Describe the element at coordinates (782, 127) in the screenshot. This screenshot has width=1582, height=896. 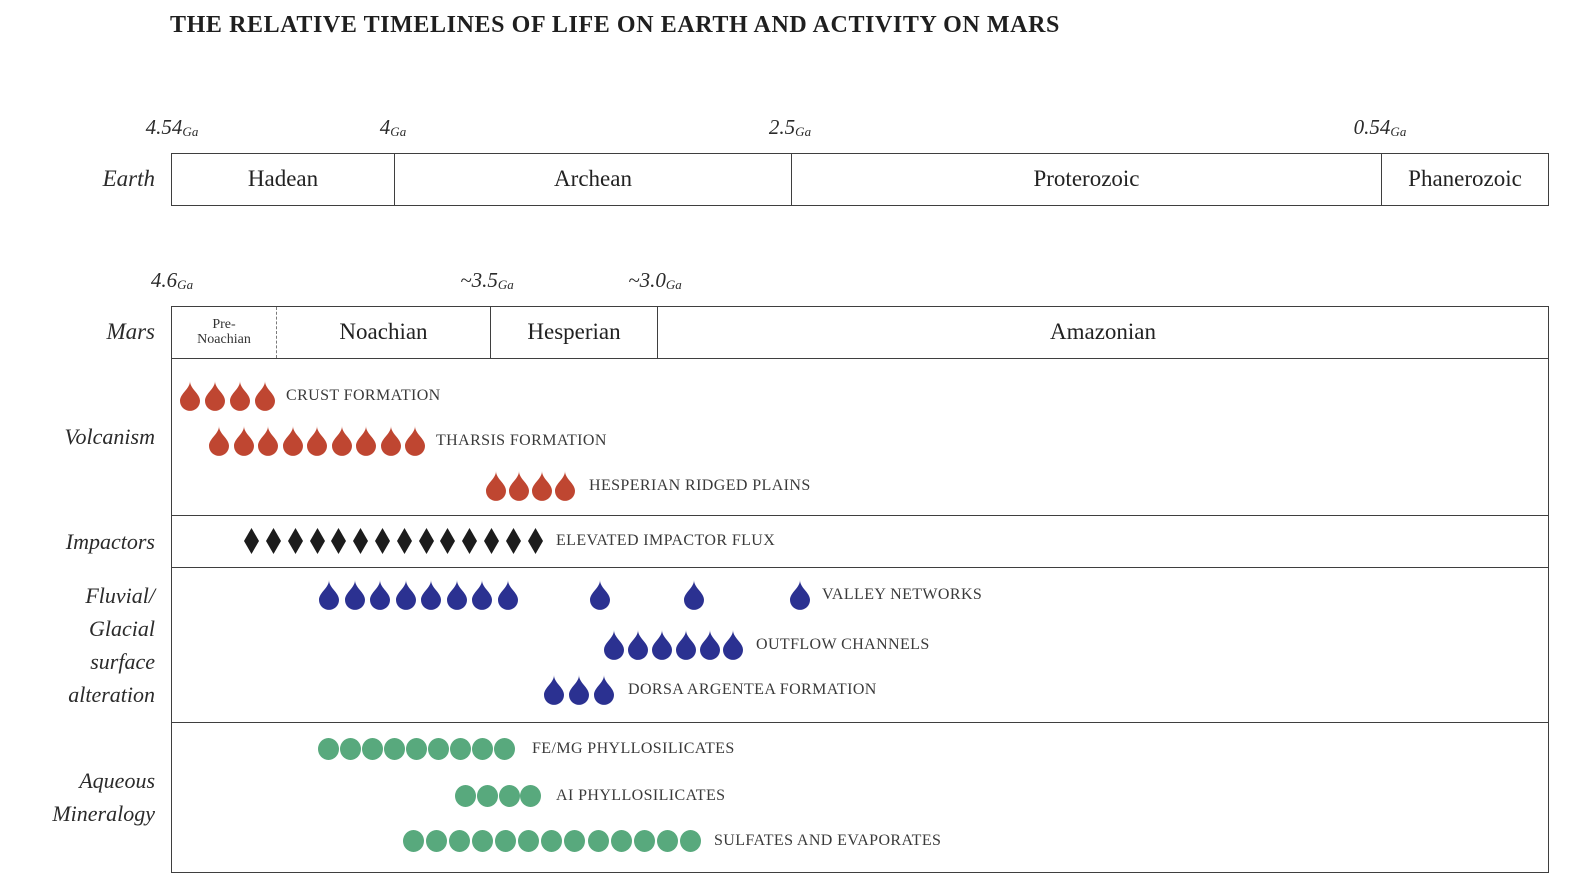
I see `tick-value: 2.5` at that location.